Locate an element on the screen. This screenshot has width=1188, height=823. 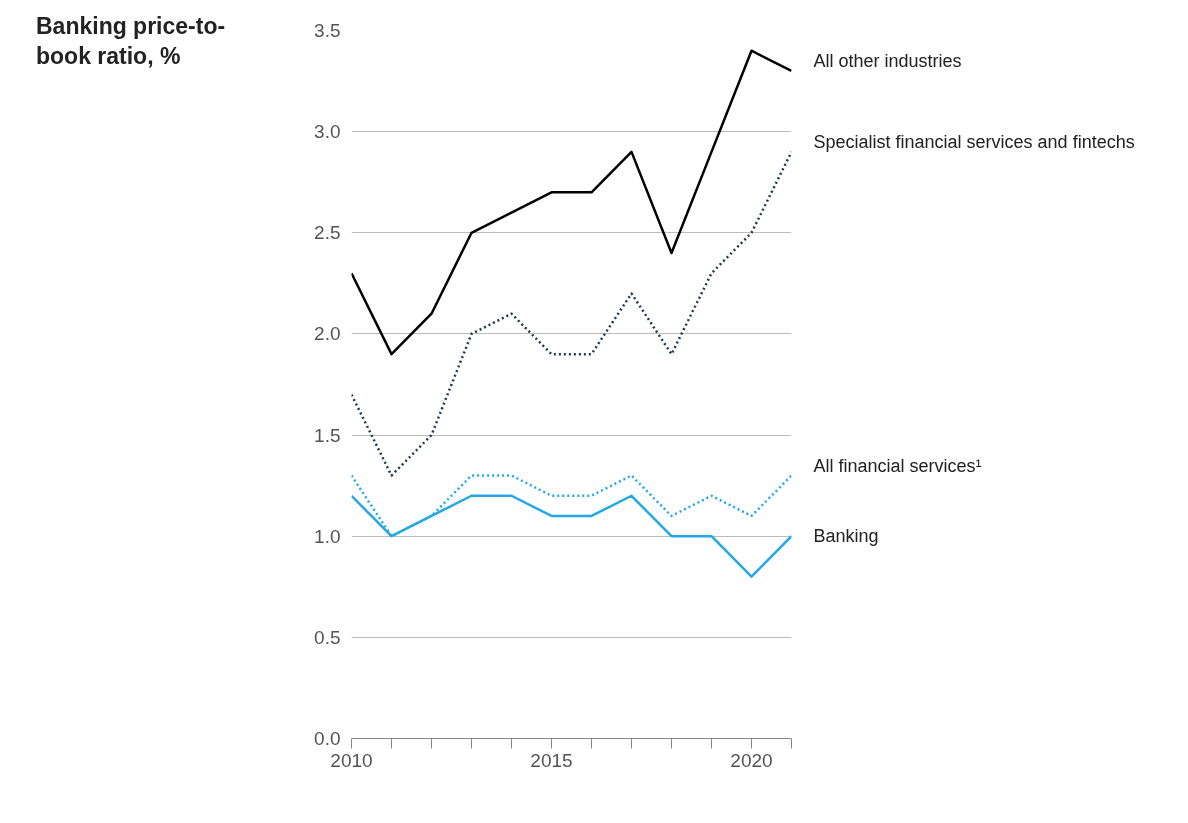
series-label: All other industries is located at coordinates (887, 60).